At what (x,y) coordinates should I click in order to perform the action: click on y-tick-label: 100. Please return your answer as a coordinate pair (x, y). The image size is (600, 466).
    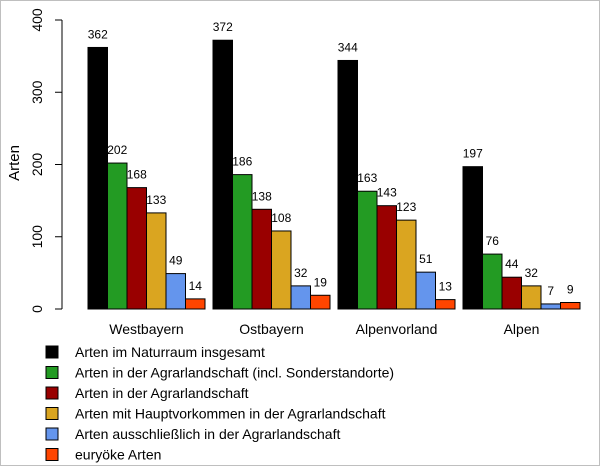
    Looking at the image, I should click on (37, 237).